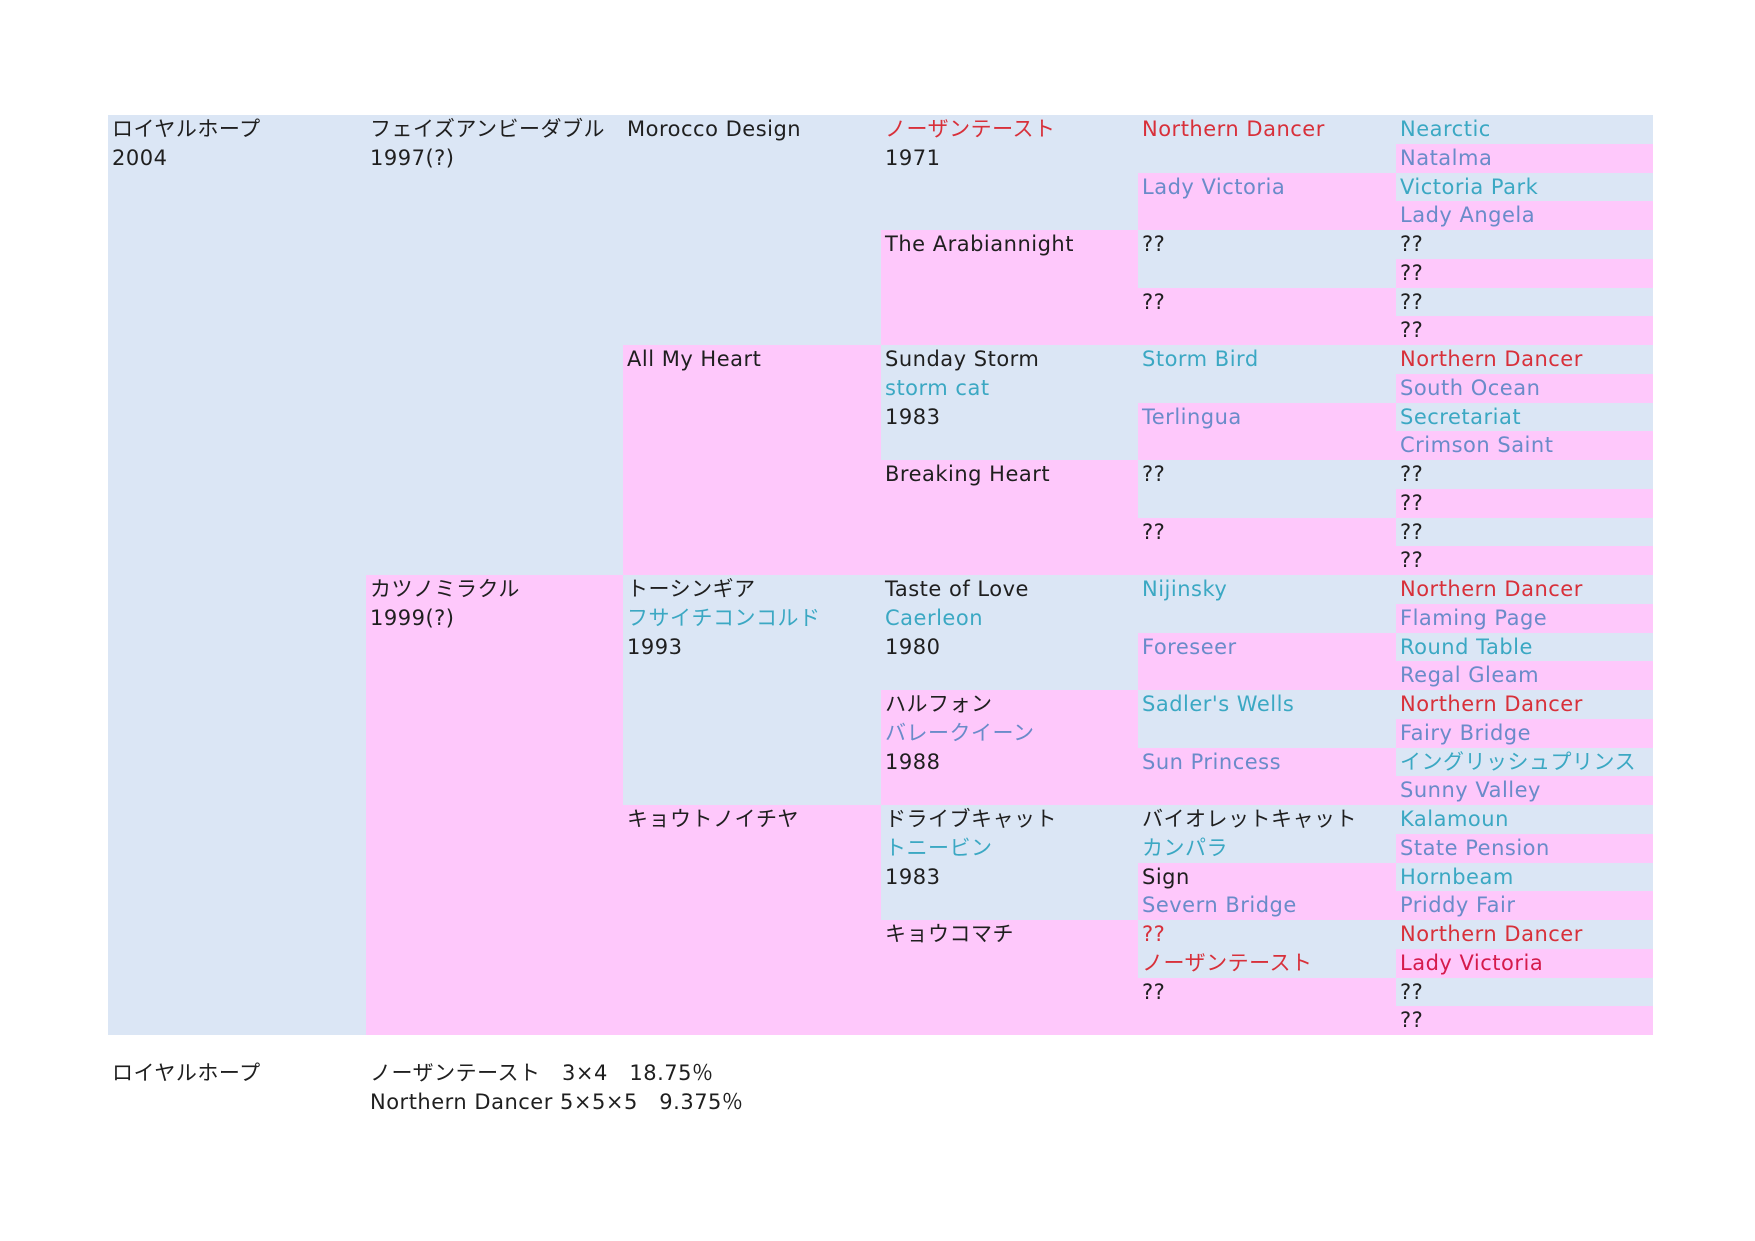 Image resolution: width=1755 pixels, height=1241 pixels. What do you see at coordinates (968, 474) in the screenshot?
I see `gen4-name: Breaking Heart` at bounding box center [968, 474].